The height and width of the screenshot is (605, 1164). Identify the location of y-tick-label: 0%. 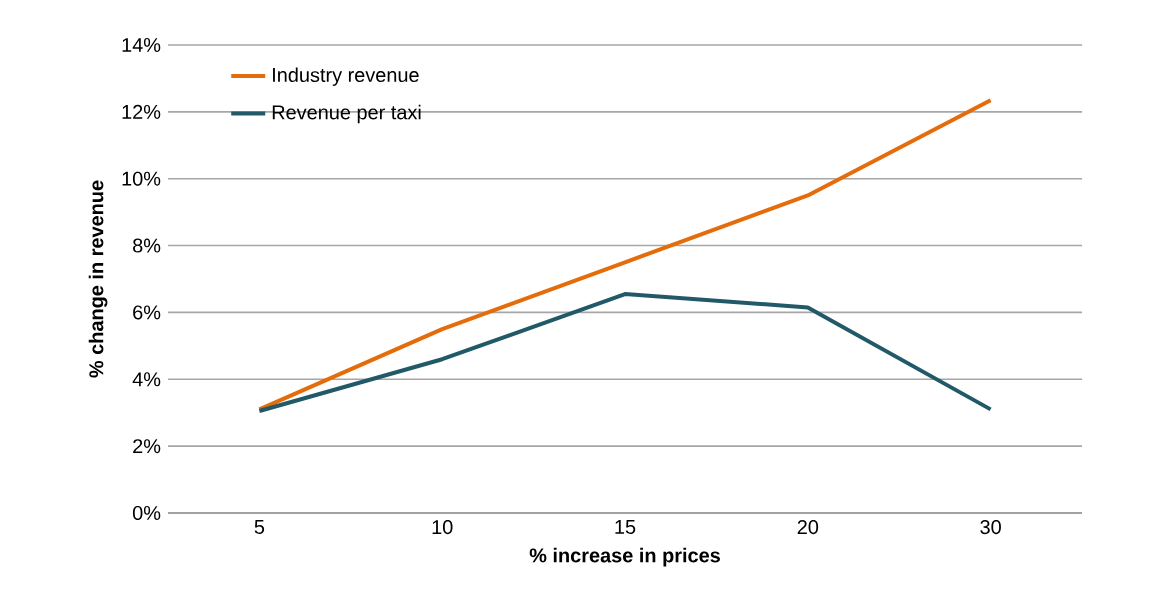
(146, 513).